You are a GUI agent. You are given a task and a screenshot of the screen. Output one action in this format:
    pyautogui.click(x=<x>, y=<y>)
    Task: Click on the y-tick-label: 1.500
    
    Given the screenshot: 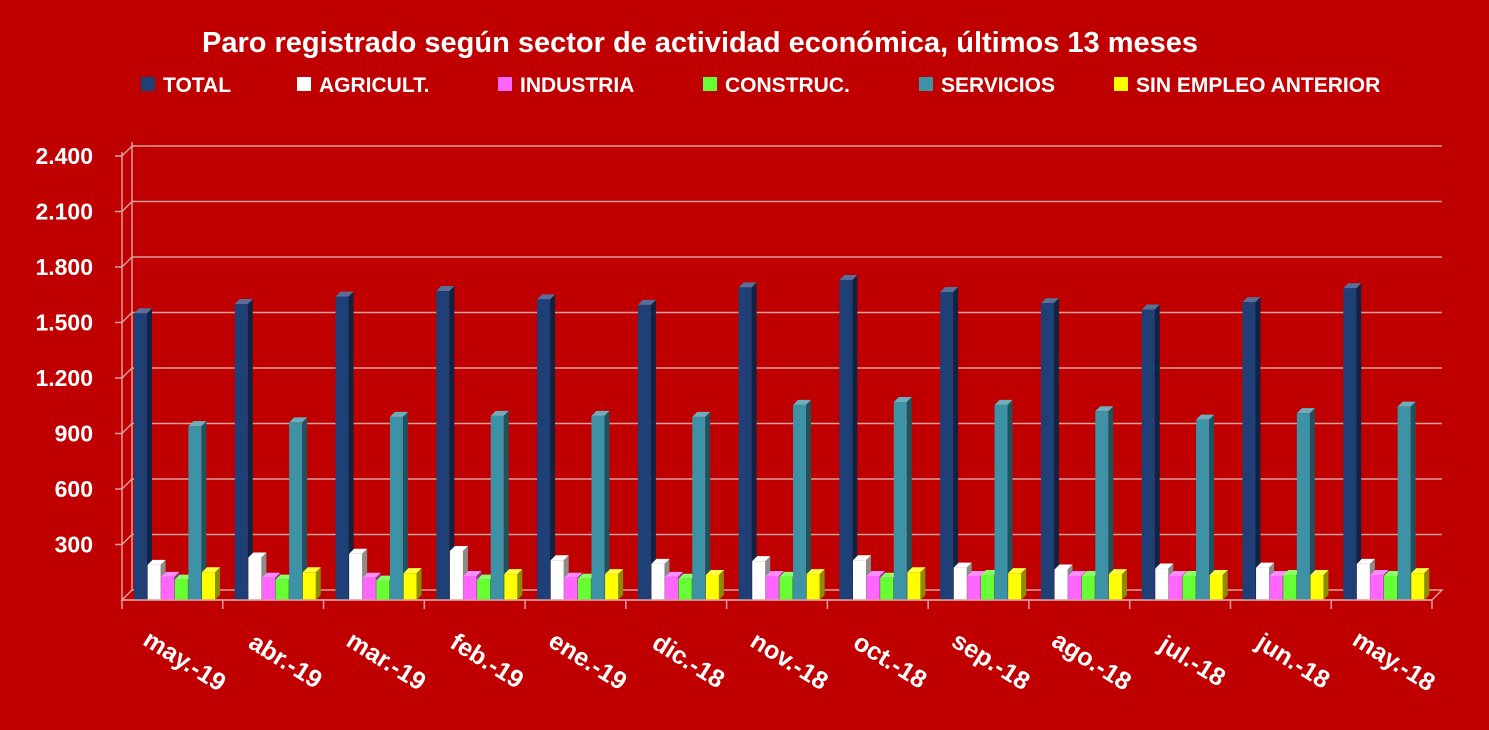 What is the action you would take?
    pyautogui.click(x=64, y=323)
    